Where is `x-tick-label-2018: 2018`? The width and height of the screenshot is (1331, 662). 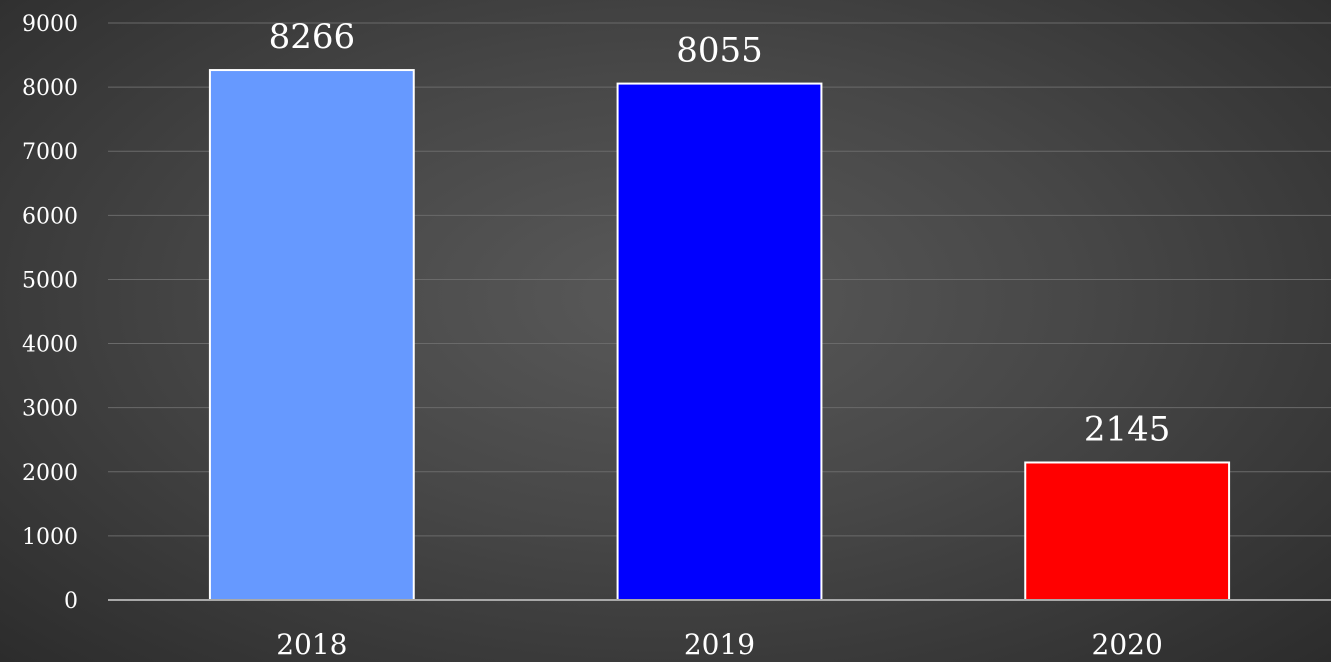
x-tick-label-2018: 2018 is located at coordinates (311, 644).